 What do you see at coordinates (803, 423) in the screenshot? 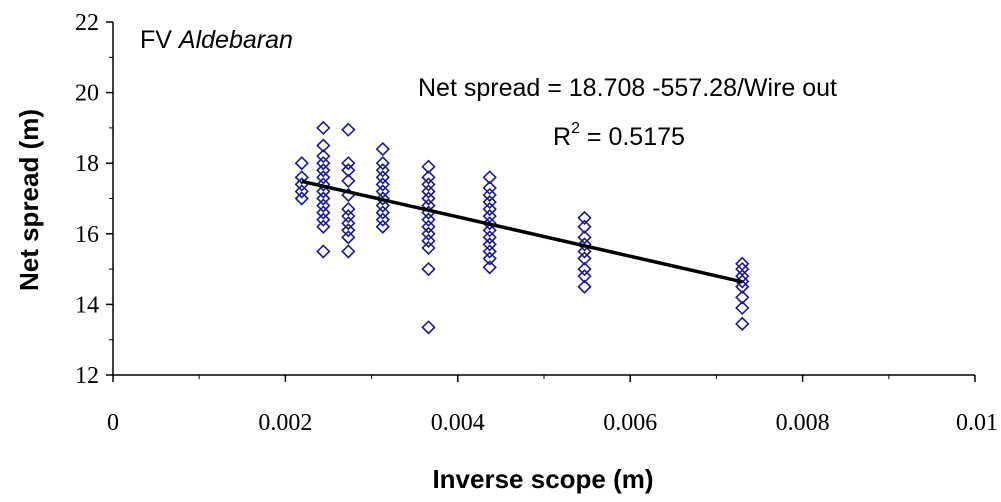
I see `x-tick-label: 0.008` at bounding box center [803, 423].